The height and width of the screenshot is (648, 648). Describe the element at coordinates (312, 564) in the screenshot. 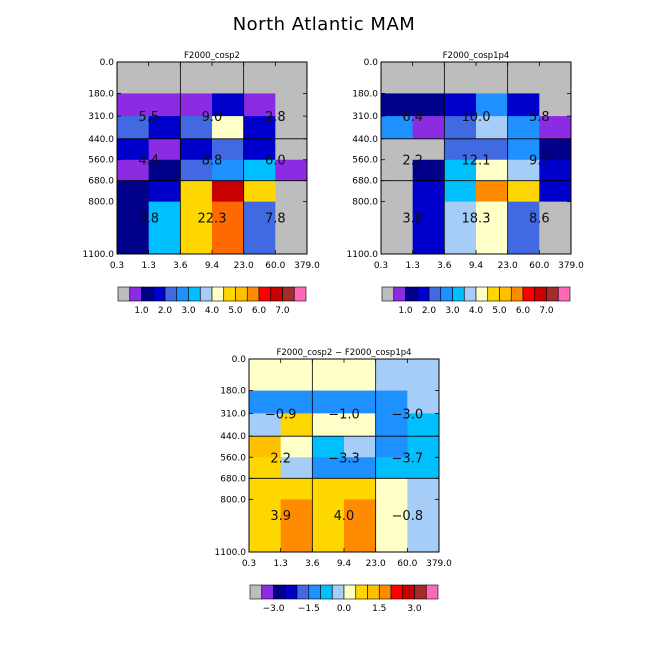

I see `x-tick-label: 3.6` at that location.